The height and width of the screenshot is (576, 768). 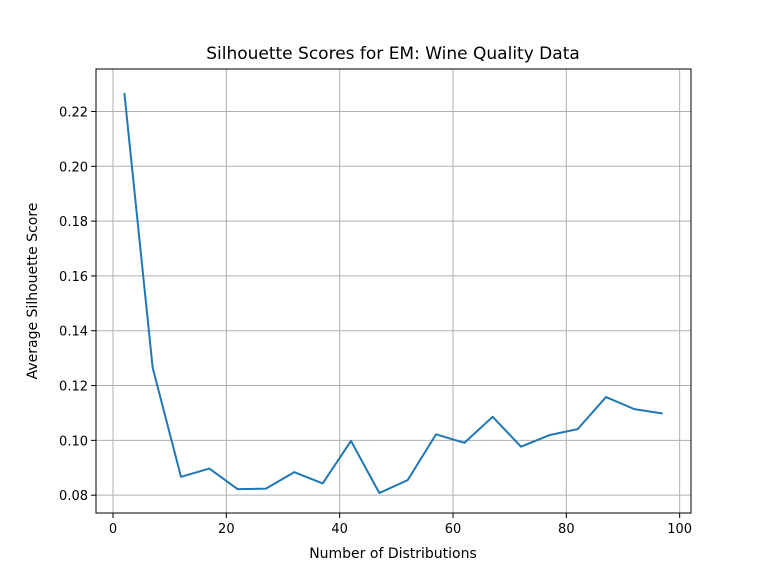 What do you see at coordinates (73, 277) in the screenshot?
I see `y-tick-label: 0.16` at bounding box center [73, 277].